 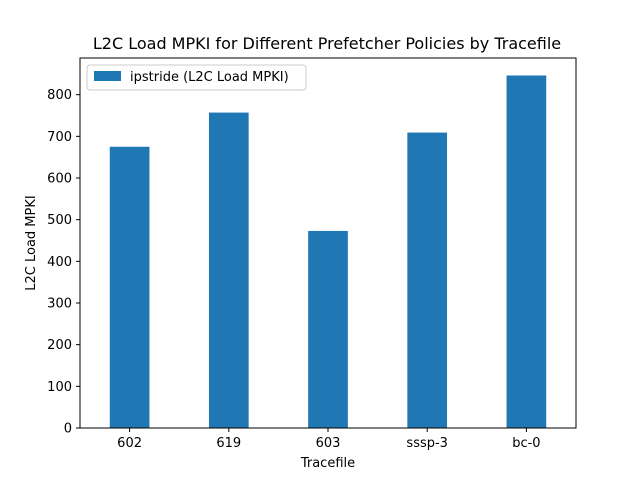 What do you see at coordinates (228, 443) in the screenshot?
I see `x-tick-label: 619` at bounding box center [228, 443].